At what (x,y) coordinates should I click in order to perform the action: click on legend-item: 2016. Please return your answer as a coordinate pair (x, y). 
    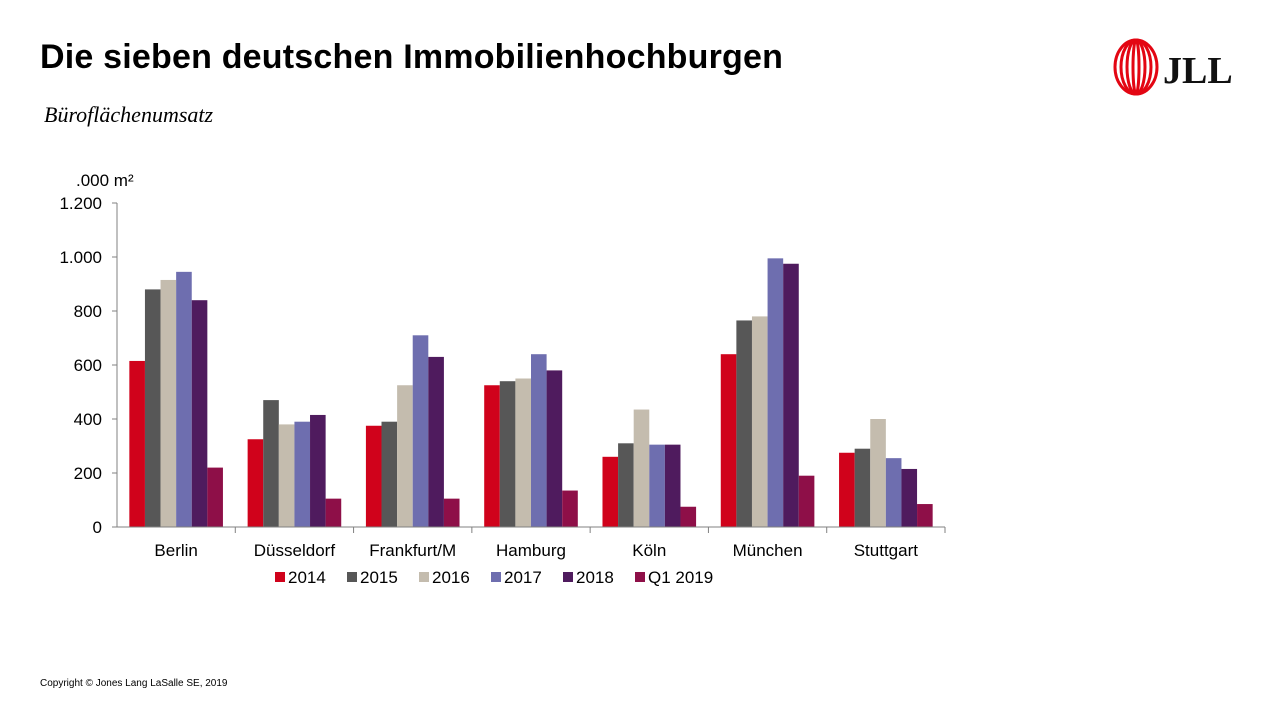
    Looking at the image, I should click on (444, 577).